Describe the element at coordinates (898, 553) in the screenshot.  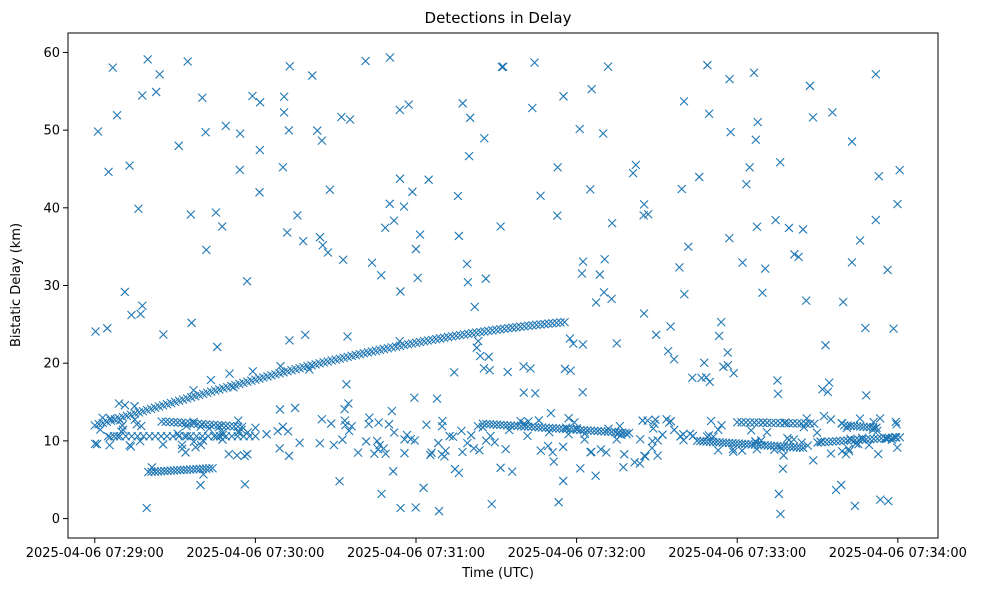
I see `x-tick-label: 2025-04-06 07:34:00` at that location.